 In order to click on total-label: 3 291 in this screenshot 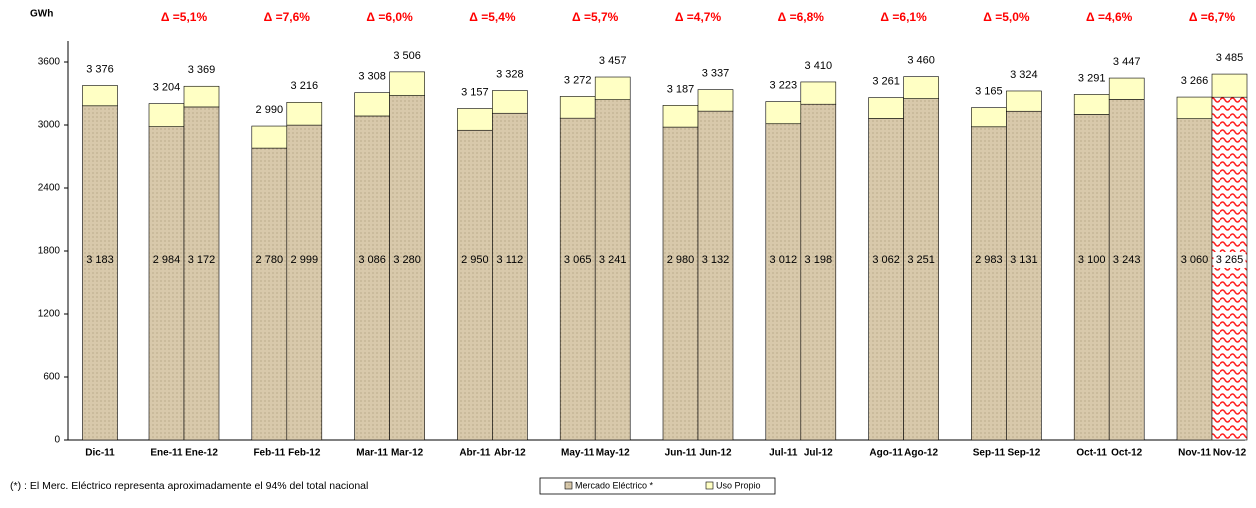, I will do `click(1092, 78)`.